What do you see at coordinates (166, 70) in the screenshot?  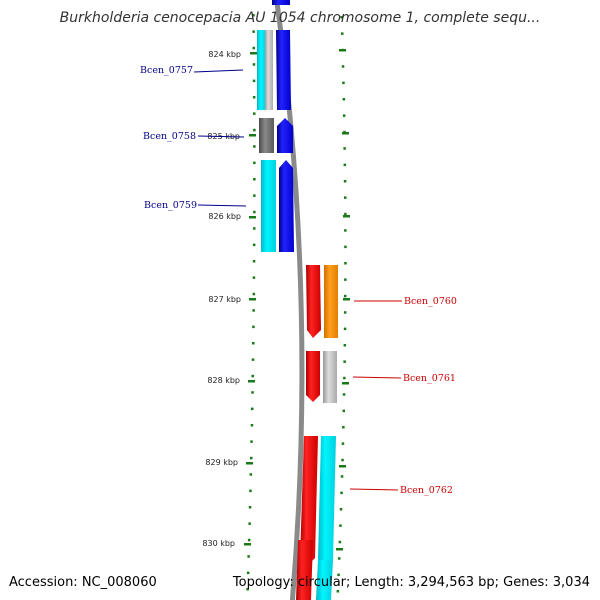 I see `gene-label-bcen-0757: Bcen_0757` at bounding box center [166, 70].